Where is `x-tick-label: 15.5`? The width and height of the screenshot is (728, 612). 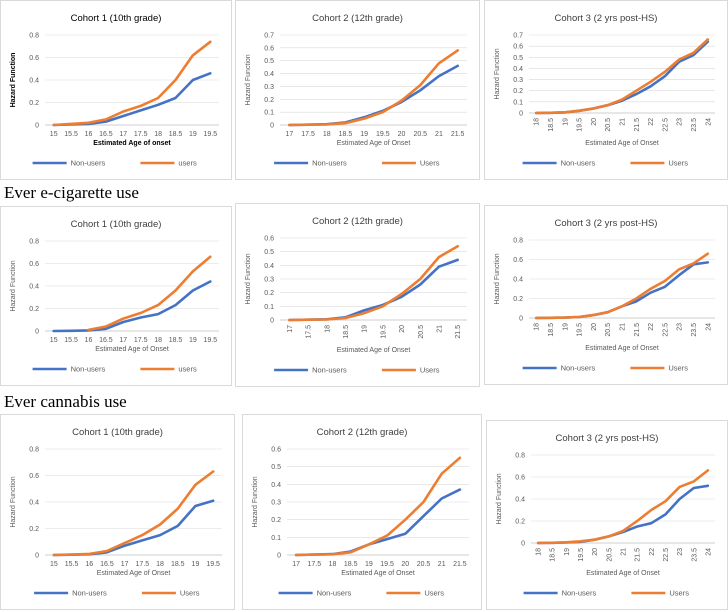
x-tick-label: 15.5 is located at coordinates (71, 340).